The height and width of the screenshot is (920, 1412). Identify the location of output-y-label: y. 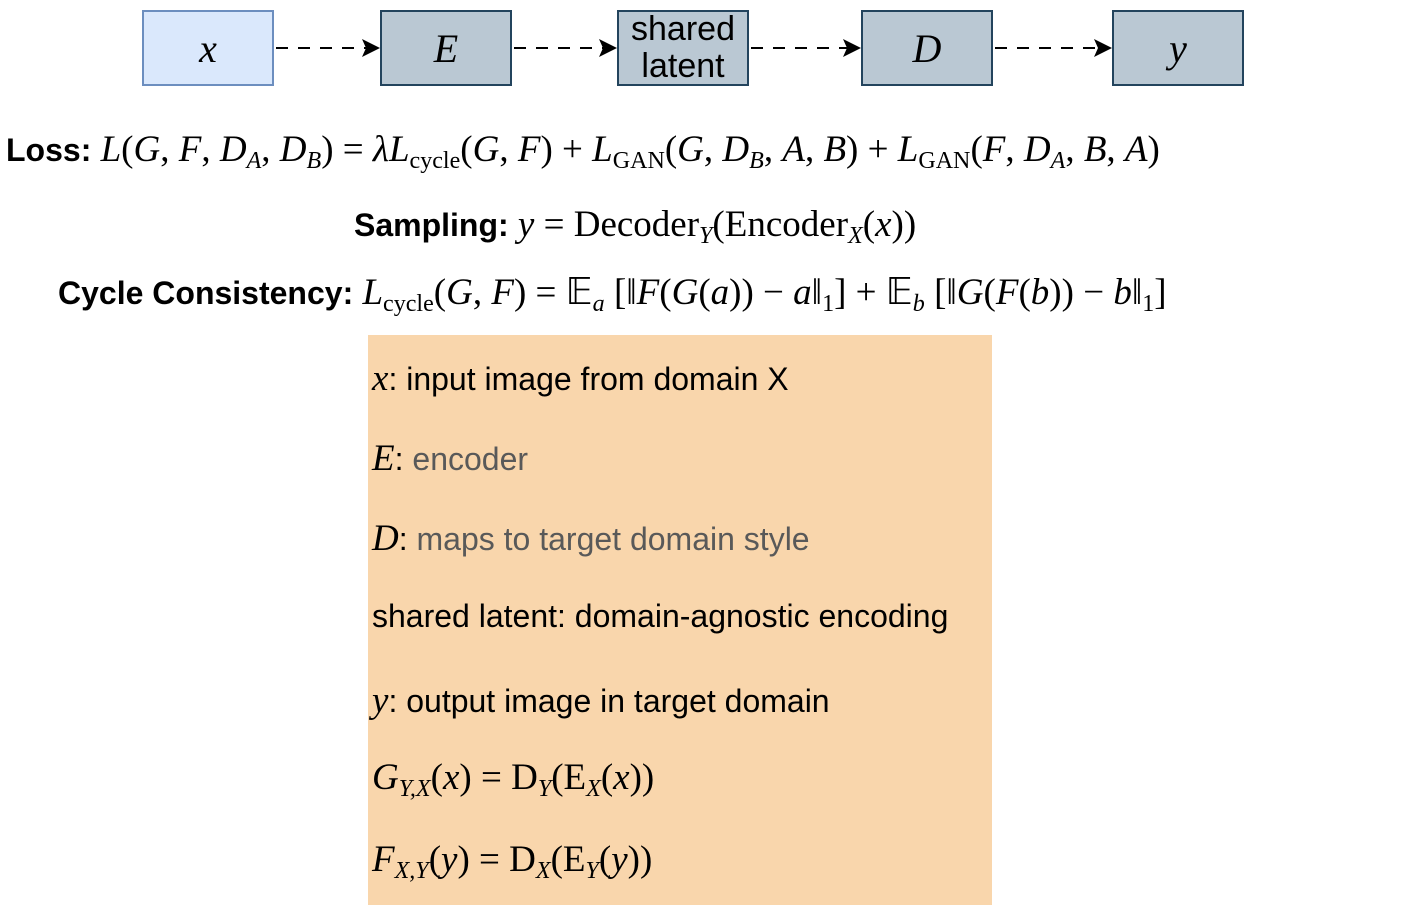
(1178, 48).